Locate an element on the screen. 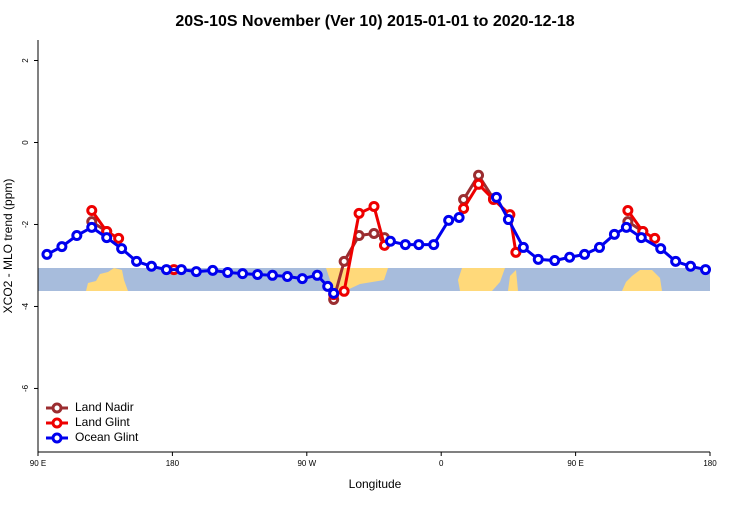 The image size is (750, 505). y-tick-label: -2 is located at coordinates (25, 224).